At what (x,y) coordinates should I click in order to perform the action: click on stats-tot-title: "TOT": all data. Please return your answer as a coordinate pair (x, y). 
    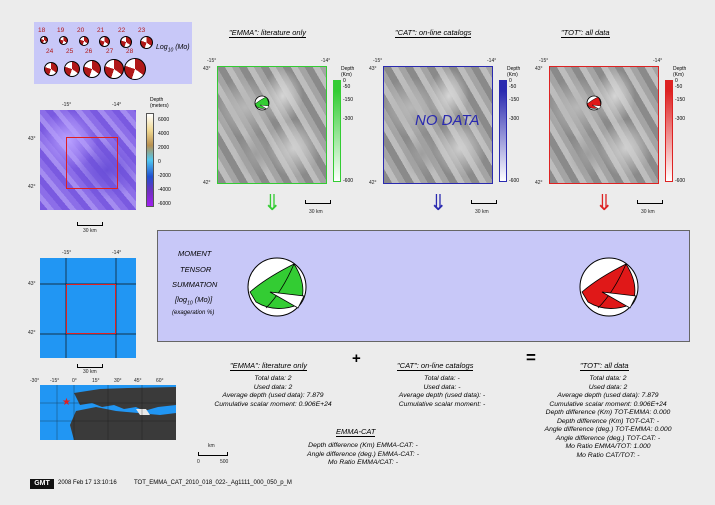
    Looking at the image, I should click on (604, 366).